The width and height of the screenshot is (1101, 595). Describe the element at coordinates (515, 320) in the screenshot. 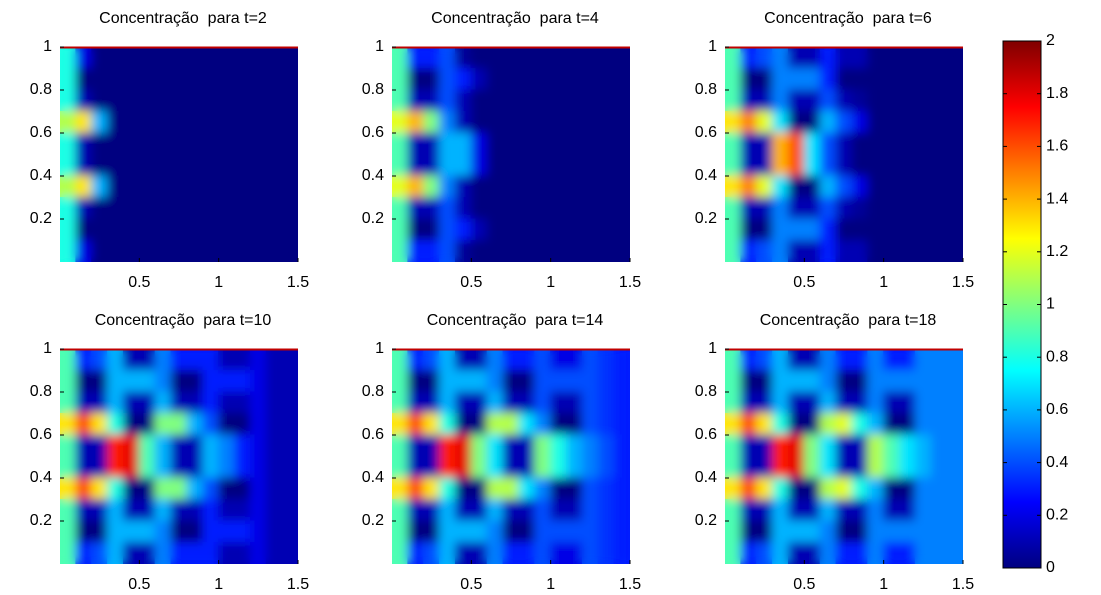

I see `panel-title: Concentração para t=14` at that location.